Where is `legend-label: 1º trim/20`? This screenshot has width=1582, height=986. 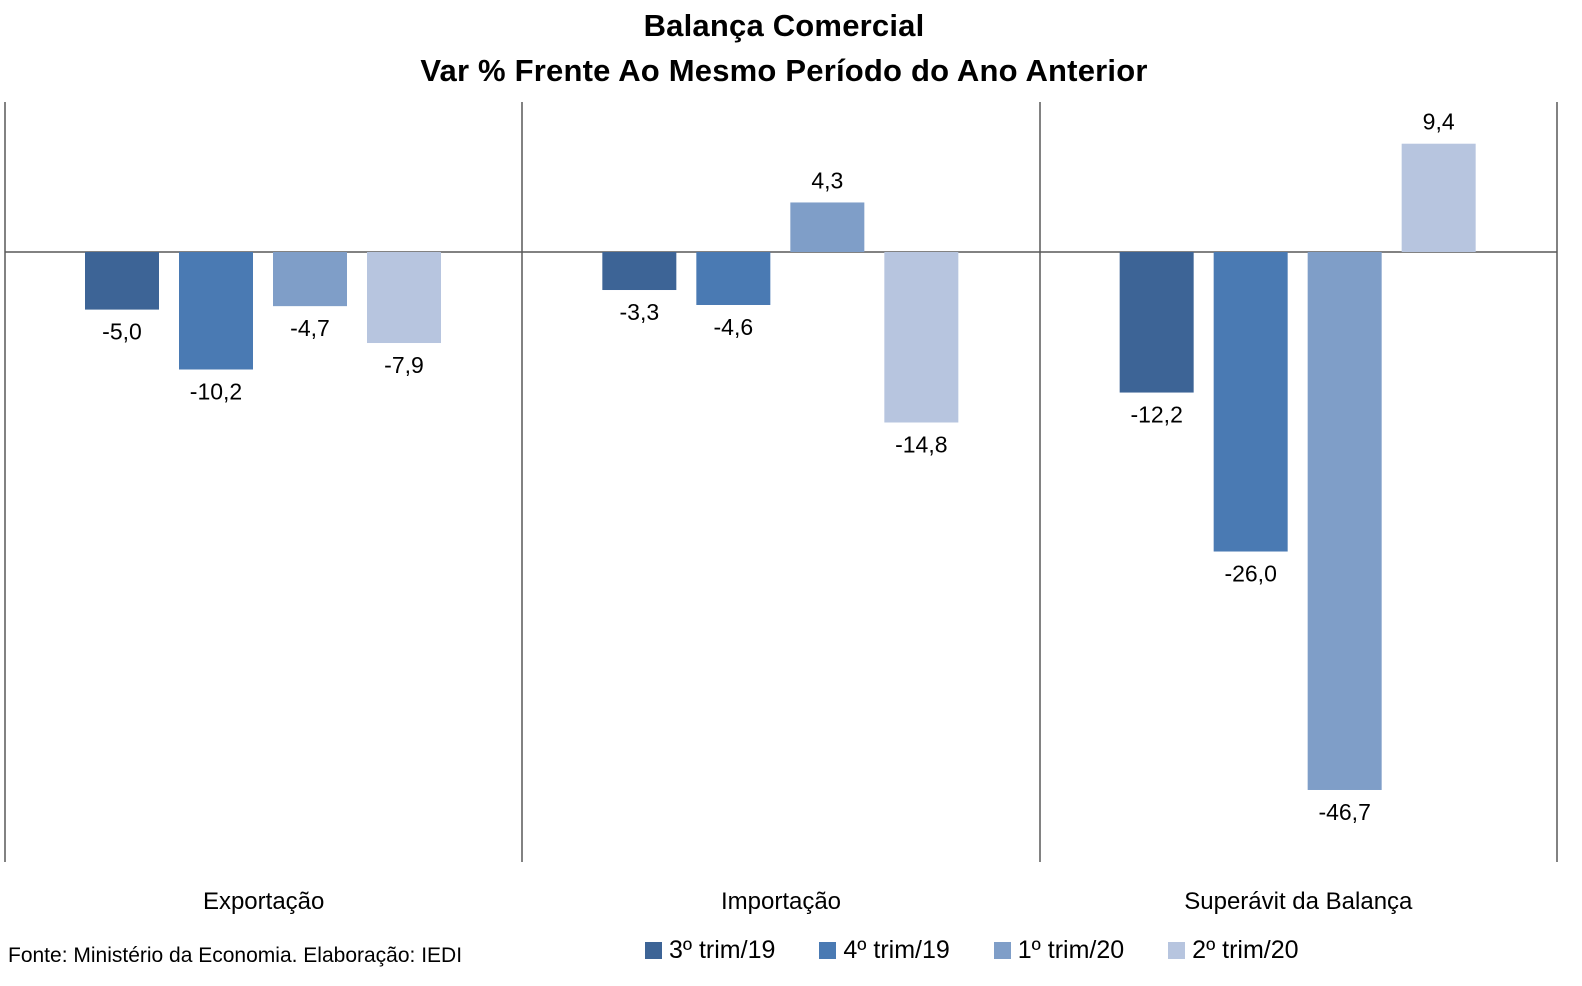 legend-label: 1º trim/20 is located at coordinates (1071, 950).